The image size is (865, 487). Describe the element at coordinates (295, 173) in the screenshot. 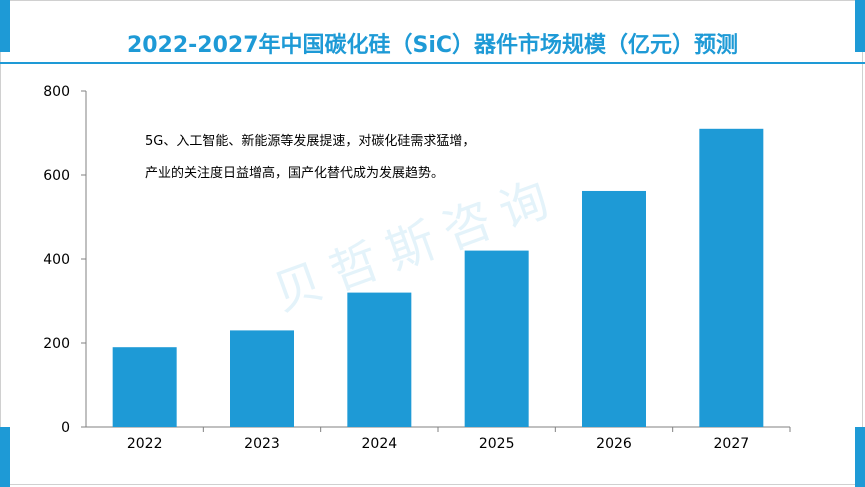

I see `annotation-line-2: 产业的关注度日益增高，国产化替代成为发展趋势。` at that location.